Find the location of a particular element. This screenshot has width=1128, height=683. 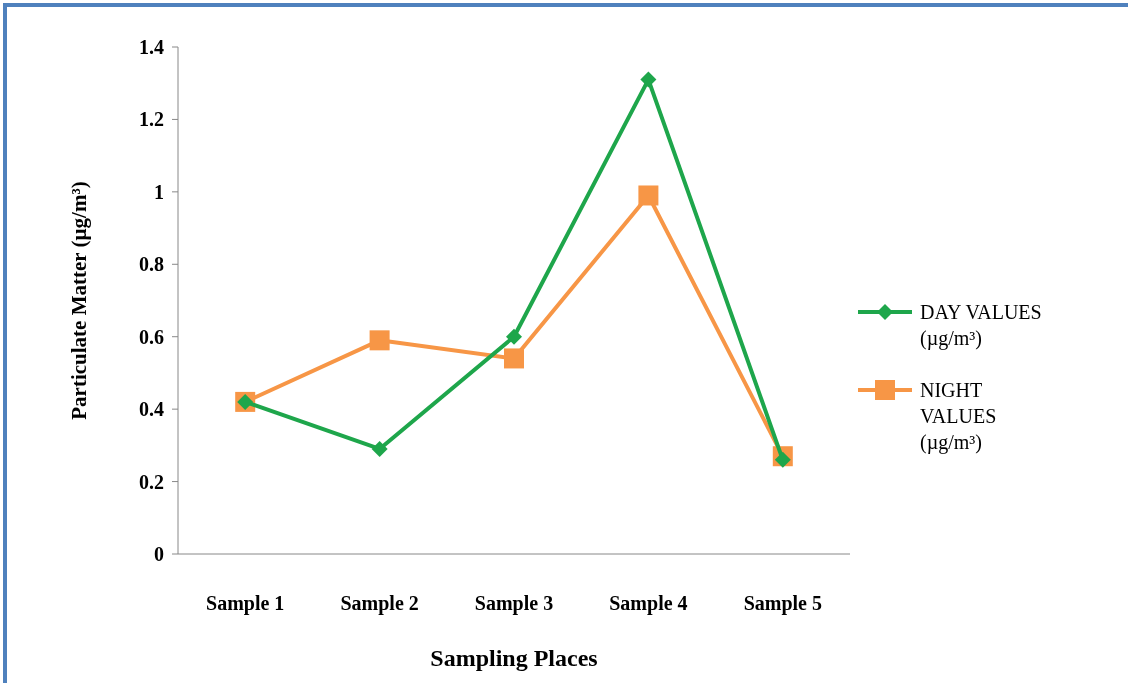

x-axis-title: Sampling Places is located at coordinates (514, 658).